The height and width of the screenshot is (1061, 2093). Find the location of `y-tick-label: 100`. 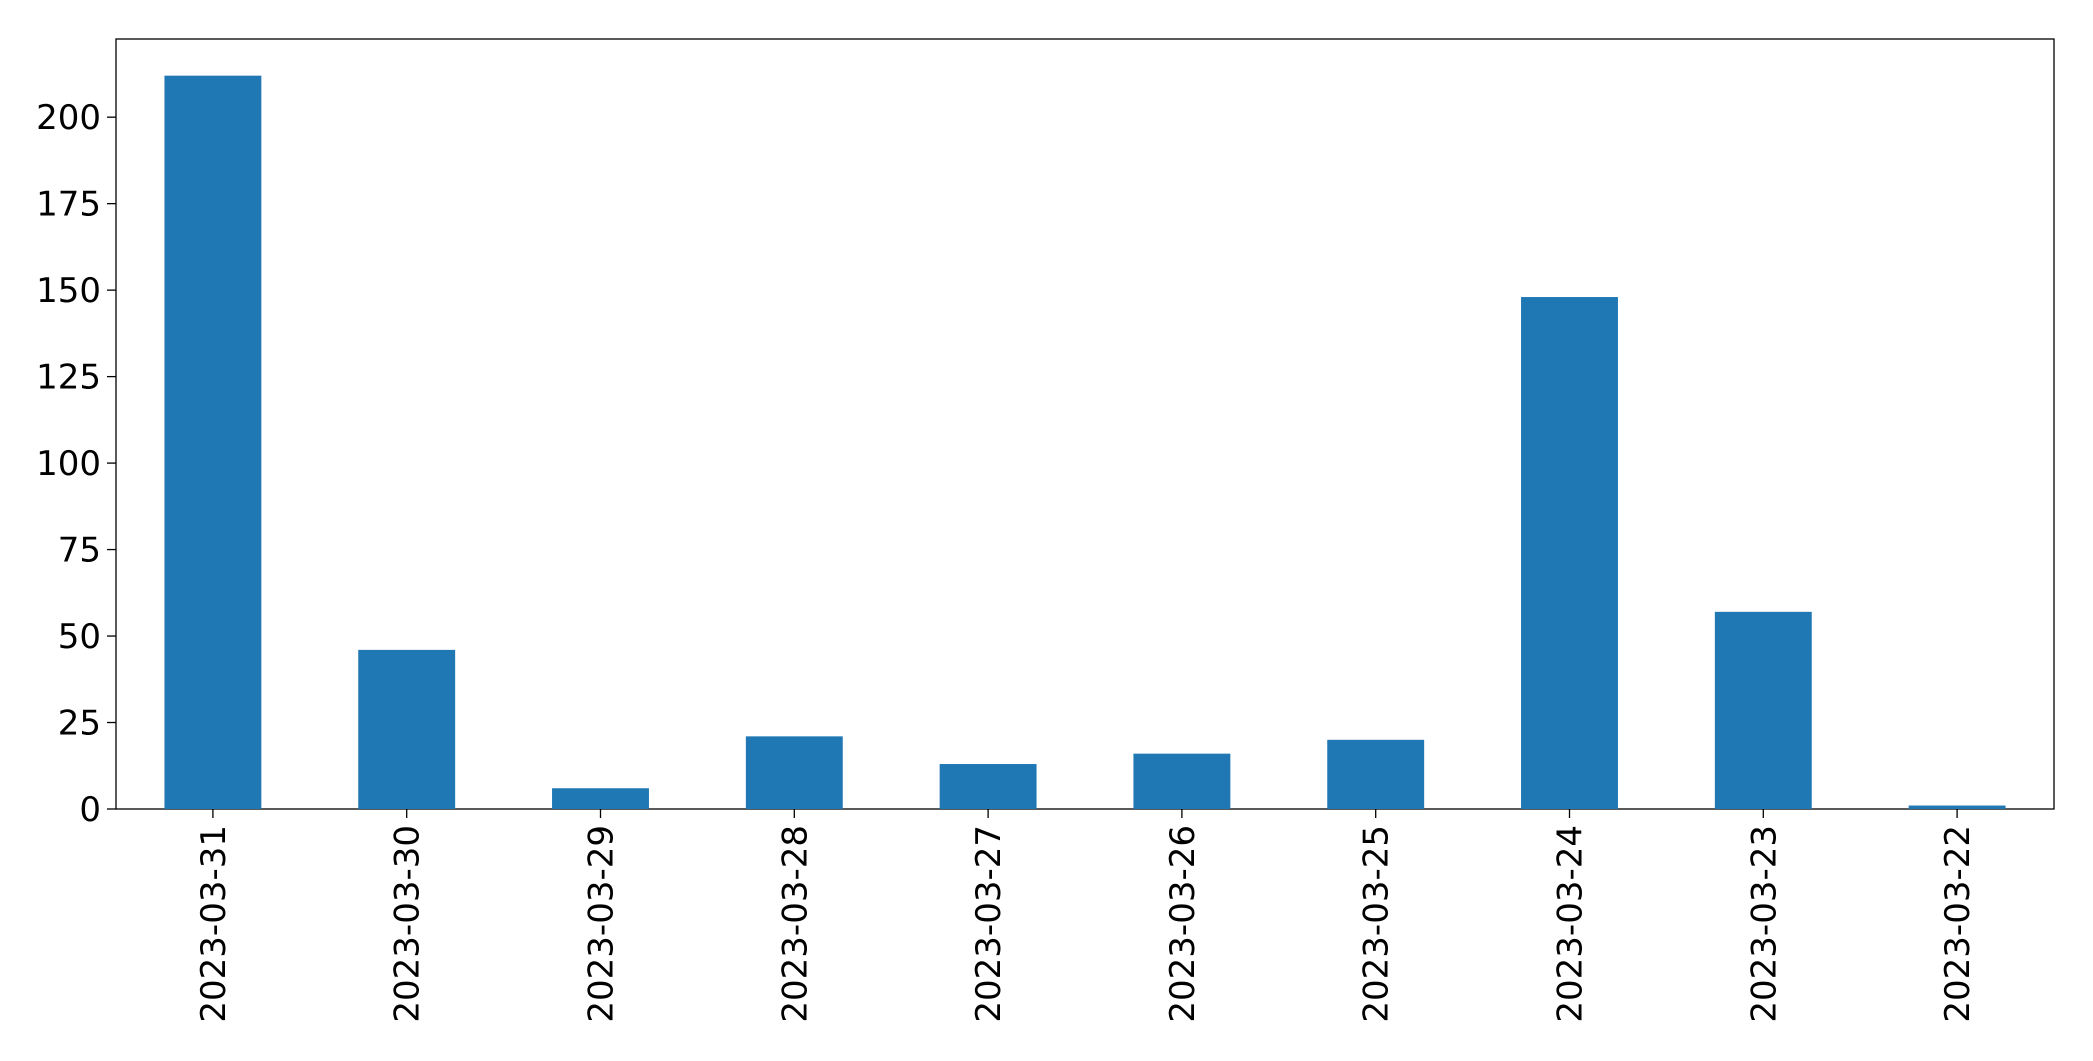

y-tick-label: 100 is located at coordinates (68, 464).